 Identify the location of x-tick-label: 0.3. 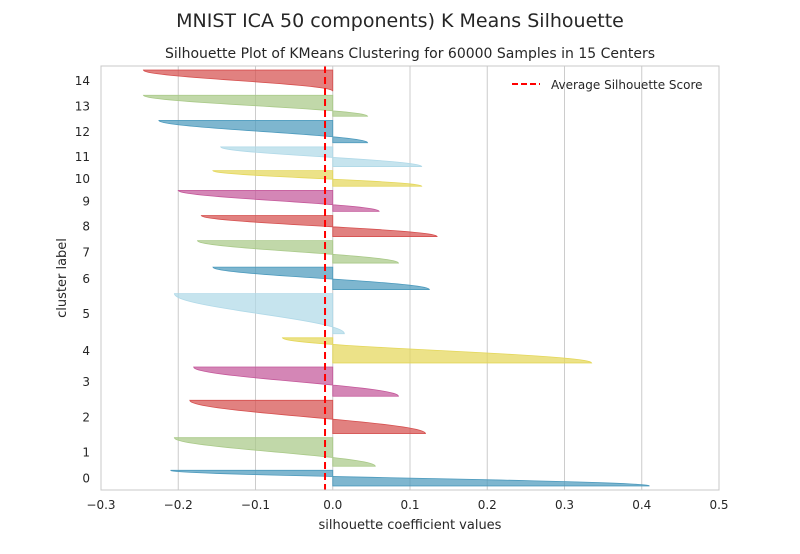
(564, 505).